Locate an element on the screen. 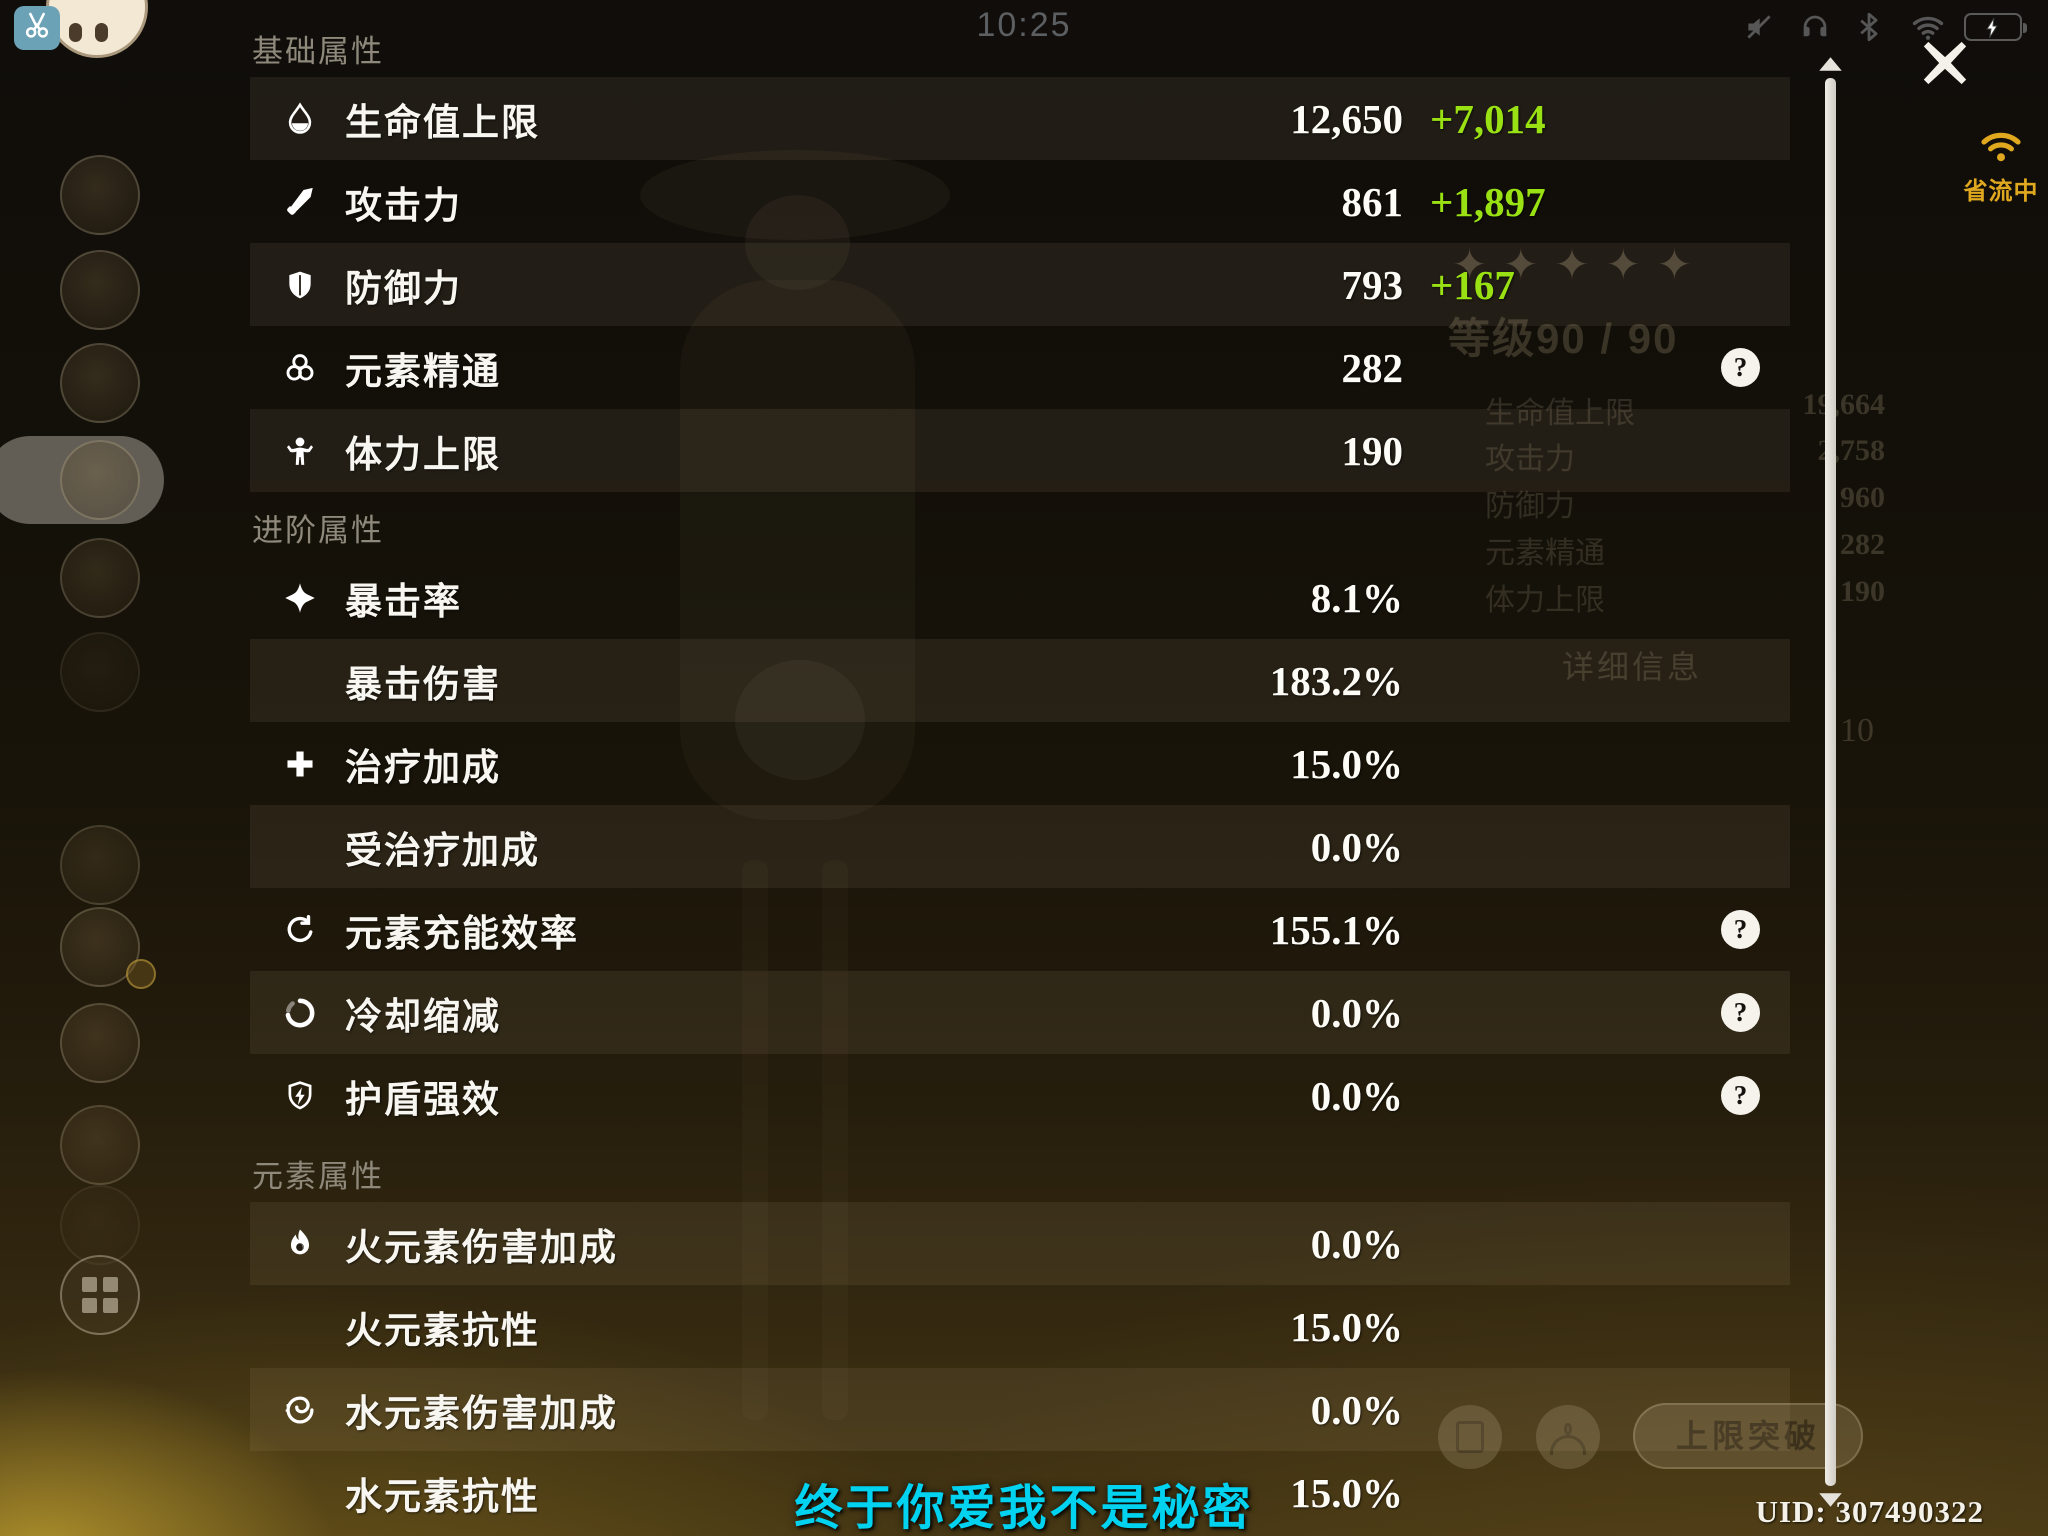 The width and height of the screenshot is (2048, 1536). namecard-button is located at coordinates (1470, 1437).